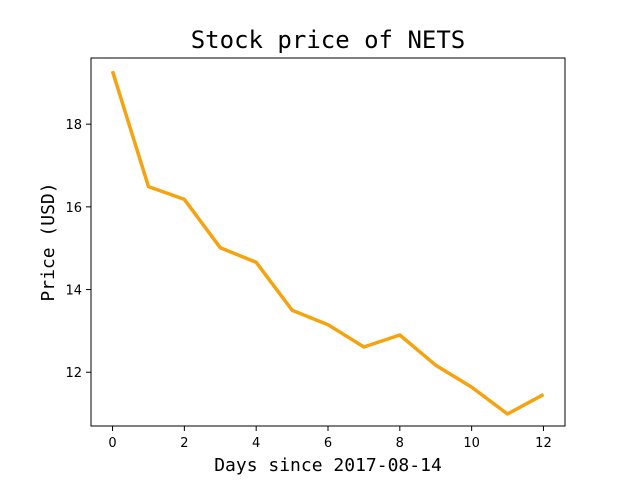  Describe the element at coordinates (184, 443) in the screenshot. I see `x-tick-label: 2` at that location.